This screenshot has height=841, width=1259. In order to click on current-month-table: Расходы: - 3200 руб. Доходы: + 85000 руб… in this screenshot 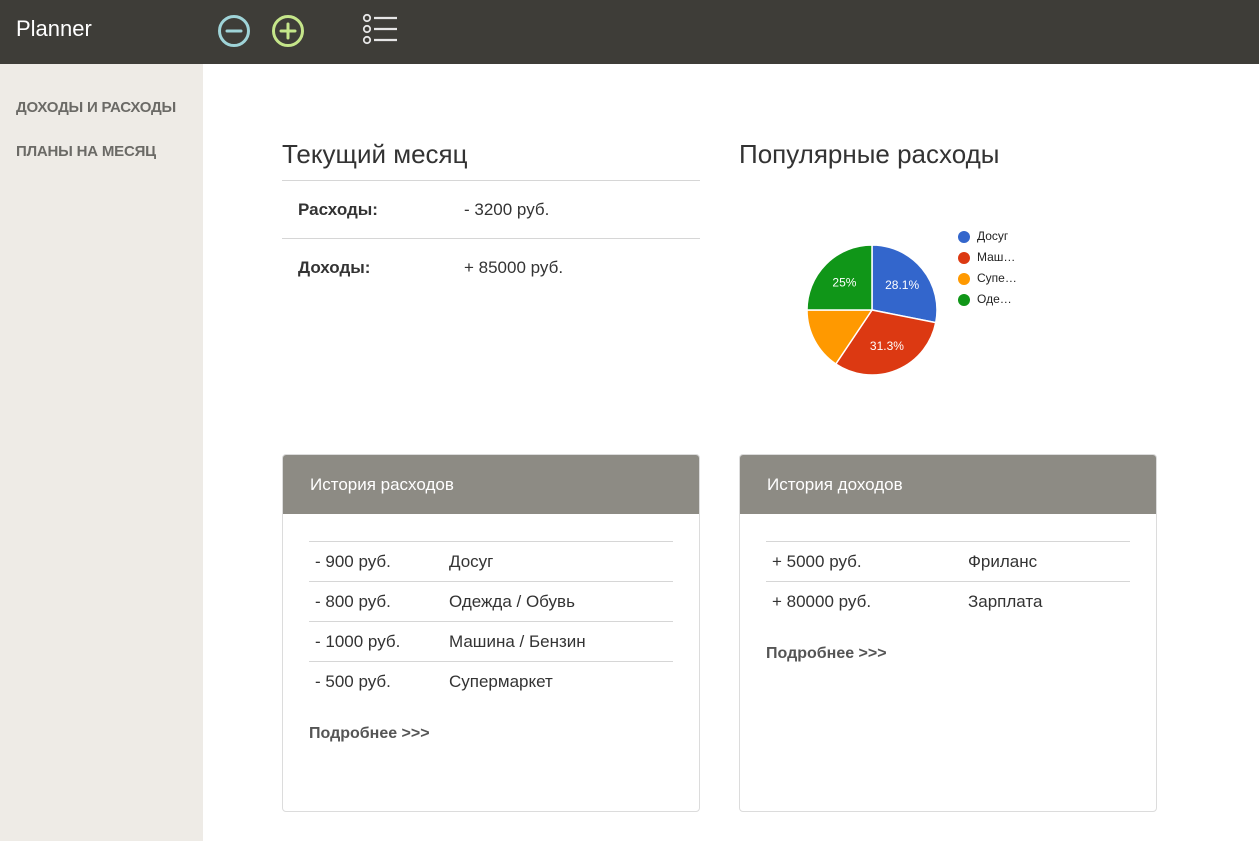, I will do `click(491, 238)`.